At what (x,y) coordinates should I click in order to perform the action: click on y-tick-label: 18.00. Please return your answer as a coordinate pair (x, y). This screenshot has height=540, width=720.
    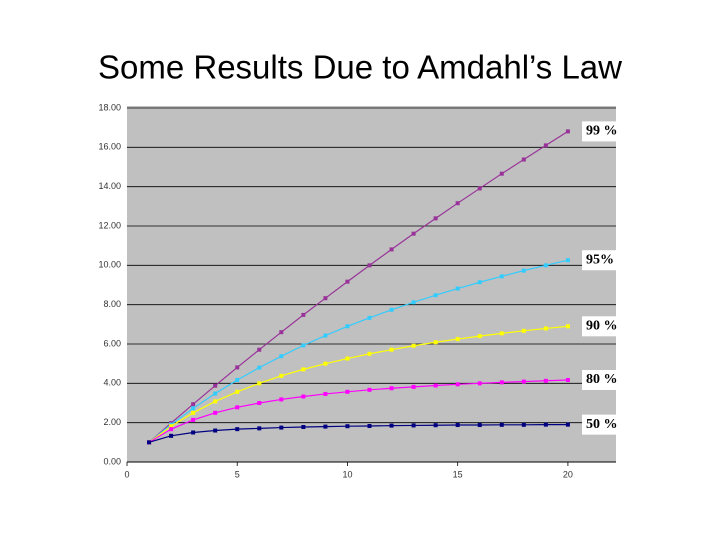
    Looking at the image, I should click on (109, 107).